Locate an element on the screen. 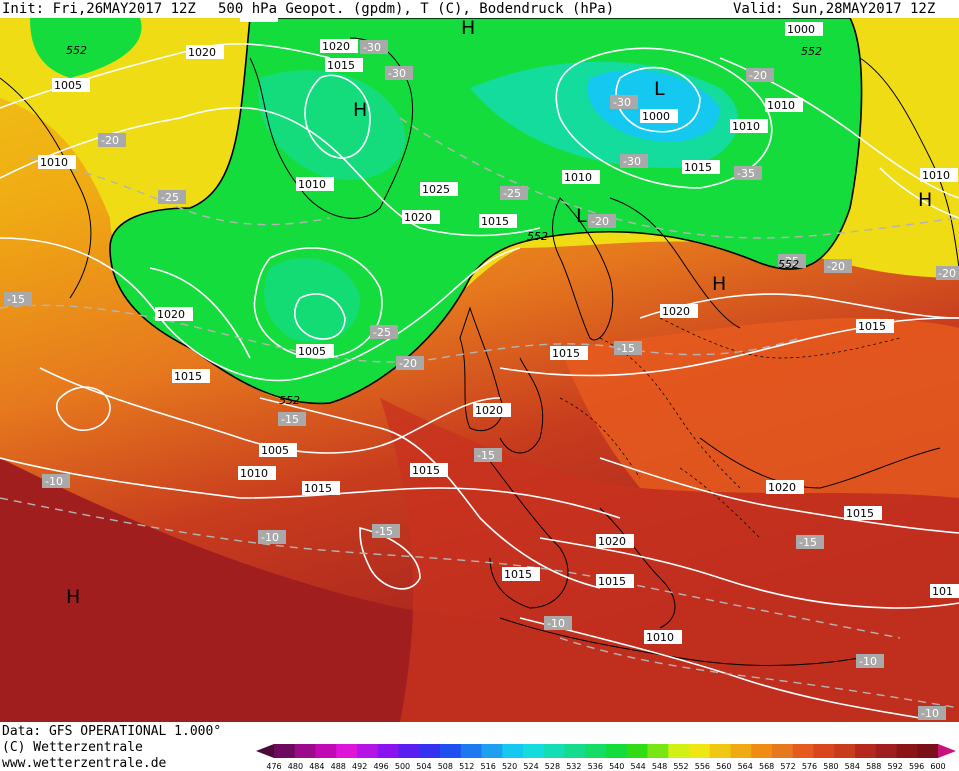  init-time: Init: Fri,26MAY2017 12Z is located at coordinates (99, 9).